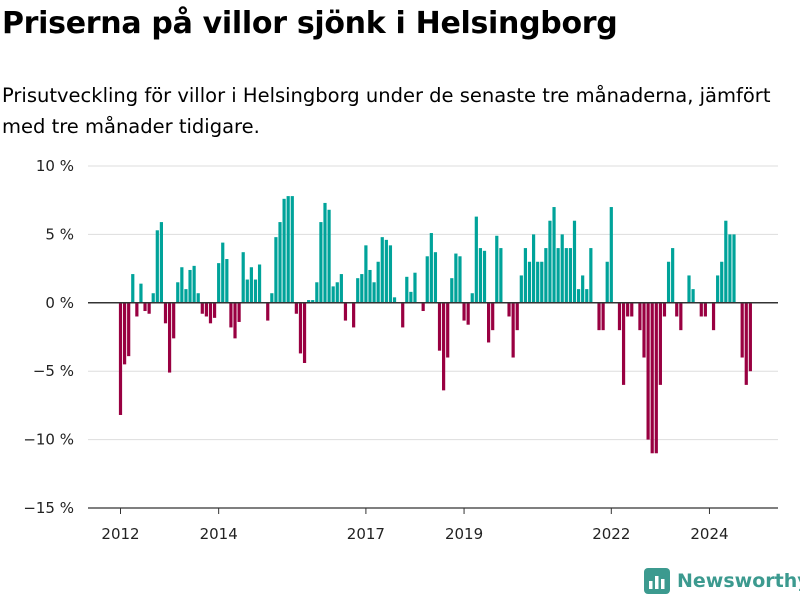 Image resolution: width=800 pixels, height=600 pixels. Describe the element at coordinates (48, 440) in the screenshot. I see `y-tick-label: −10 %` at that location.